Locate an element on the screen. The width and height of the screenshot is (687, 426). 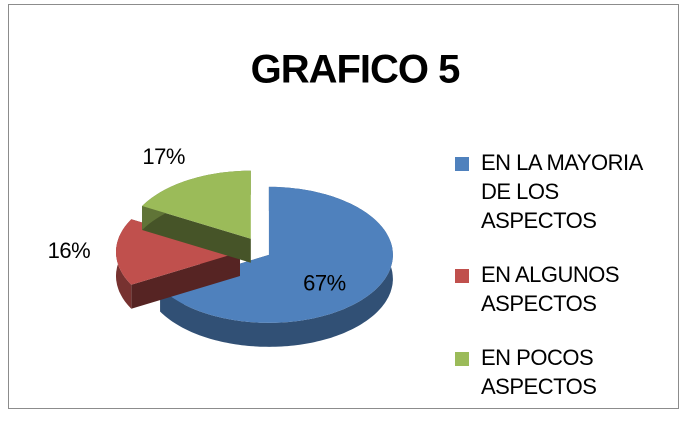
data-label: 67% is located at coordinates (324, 283).